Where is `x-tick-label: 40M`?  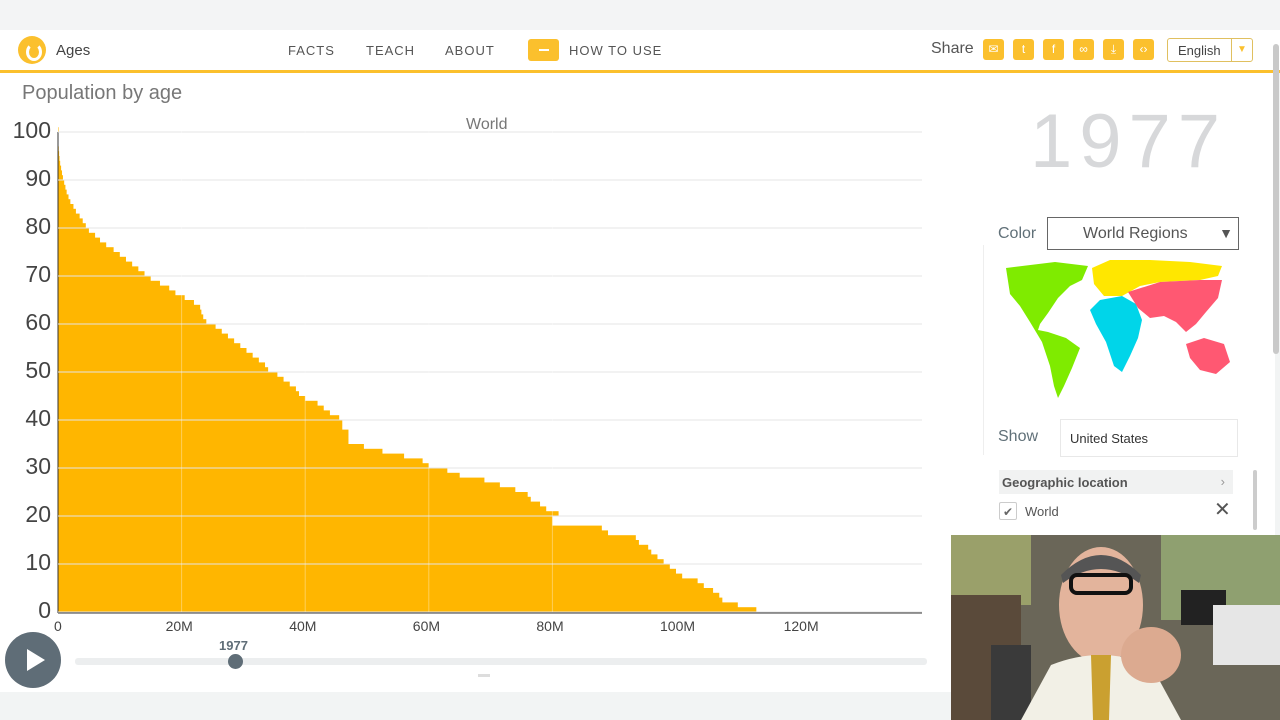 x-tick-label: 40M is located at coordinates (303, 626).